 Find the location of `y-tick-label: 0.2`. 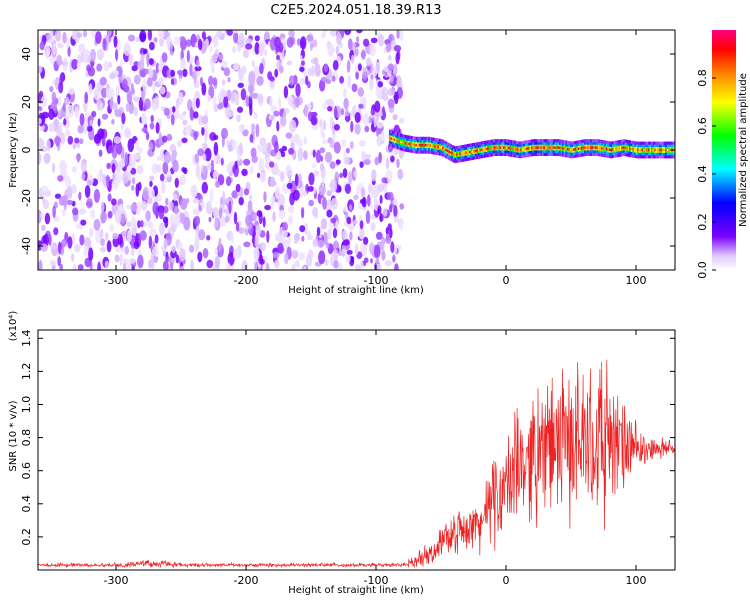

y-tick-label: 0.2 is located at coordinates (26, 537).